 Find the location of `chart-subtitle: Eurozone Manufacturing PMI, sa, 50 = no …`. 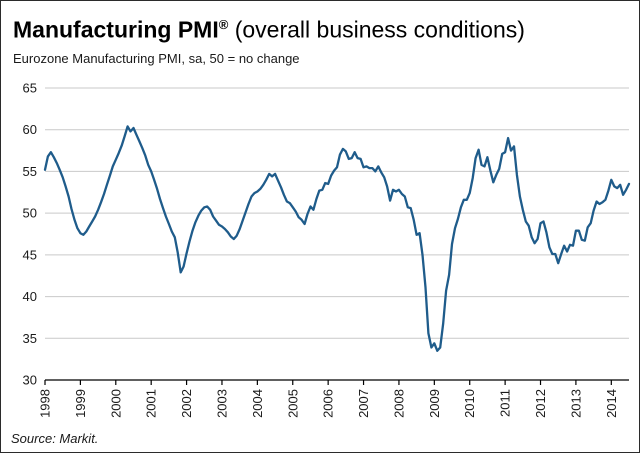

chart-subtitle: Eurozone Manufacturing PMI, sa, 50 = no … is located at coordinates (156, 58).